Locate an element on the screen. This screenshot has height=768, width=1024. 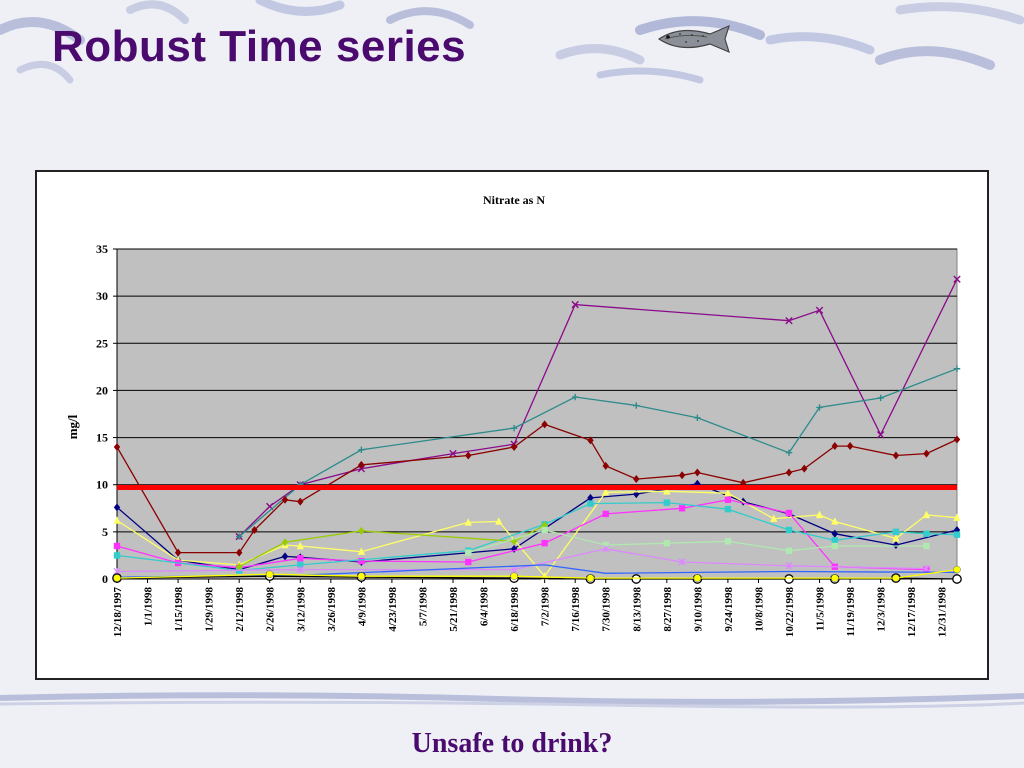
x-tick-label: 2/12/1998 is located at coordinates (240, 609).